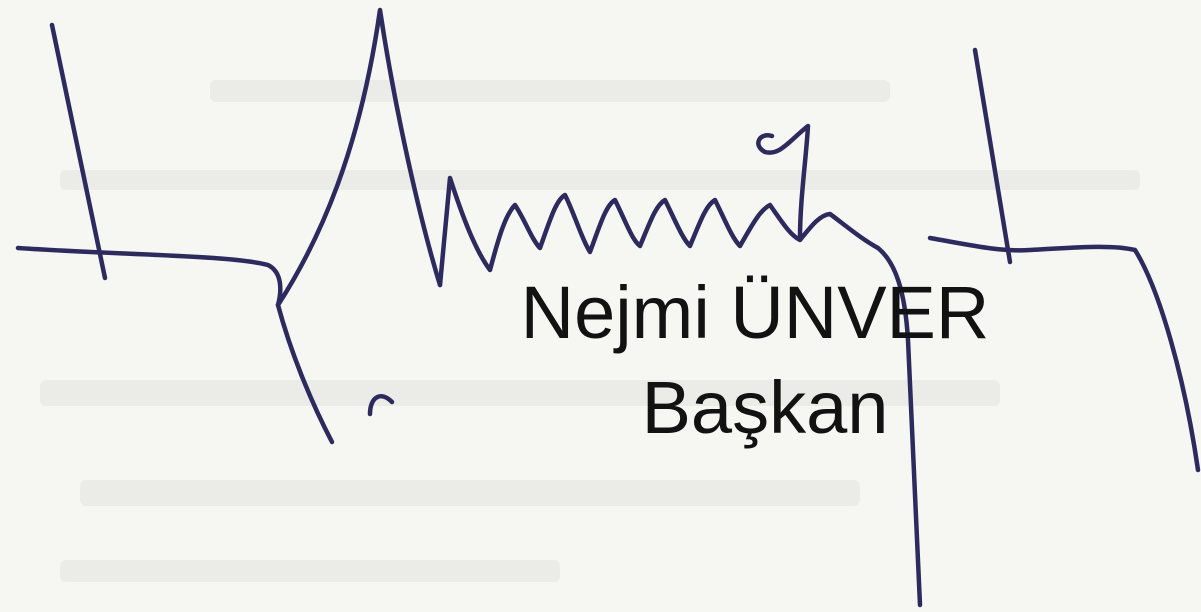 The image size is (1201, 612). I want to click on signer-title: Başkan, so click(765, 407).